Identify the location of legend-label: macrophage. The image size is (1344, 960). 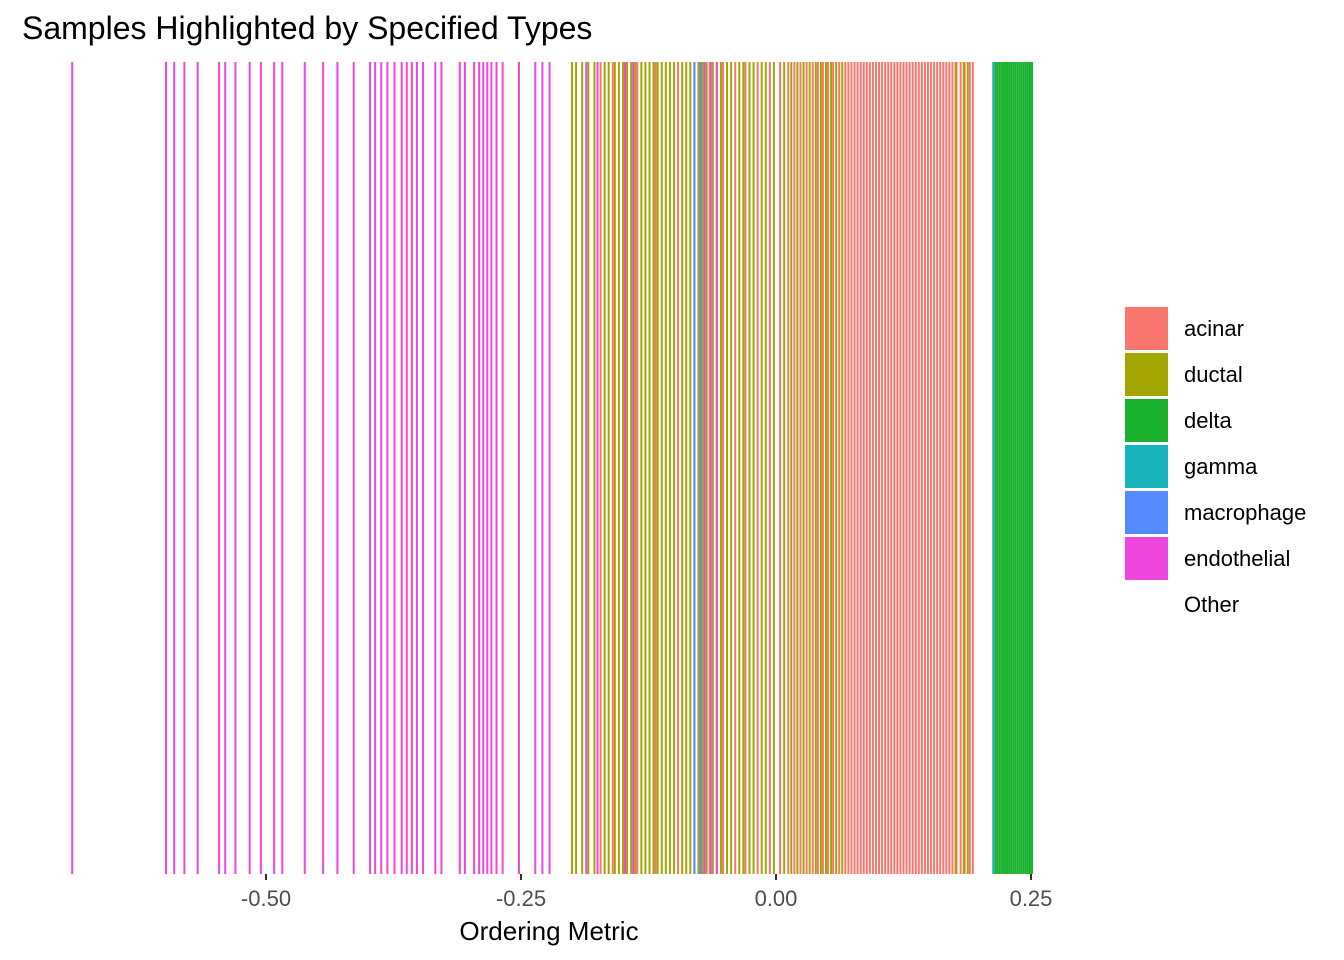
(1245, 512).